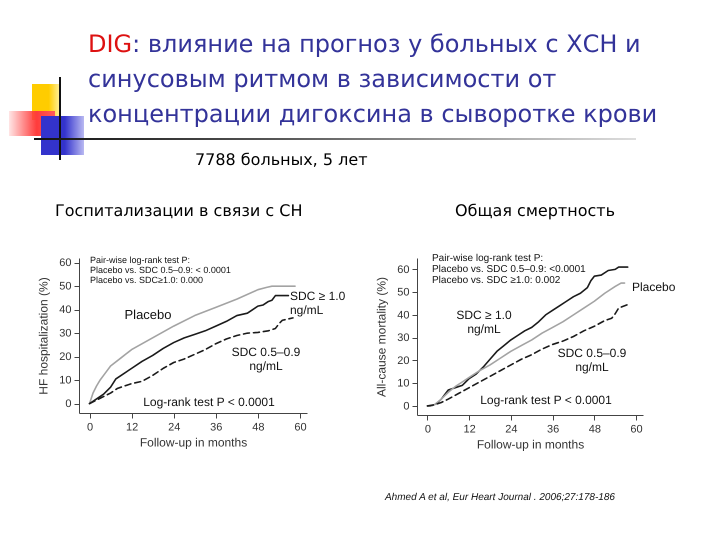 This screenshot has width=720, height=540. Describe the element at coordinates (147, 280) in the screenshot. I see `annotation: Placebo vs. SDC≥1.0: 0.000` at that location.